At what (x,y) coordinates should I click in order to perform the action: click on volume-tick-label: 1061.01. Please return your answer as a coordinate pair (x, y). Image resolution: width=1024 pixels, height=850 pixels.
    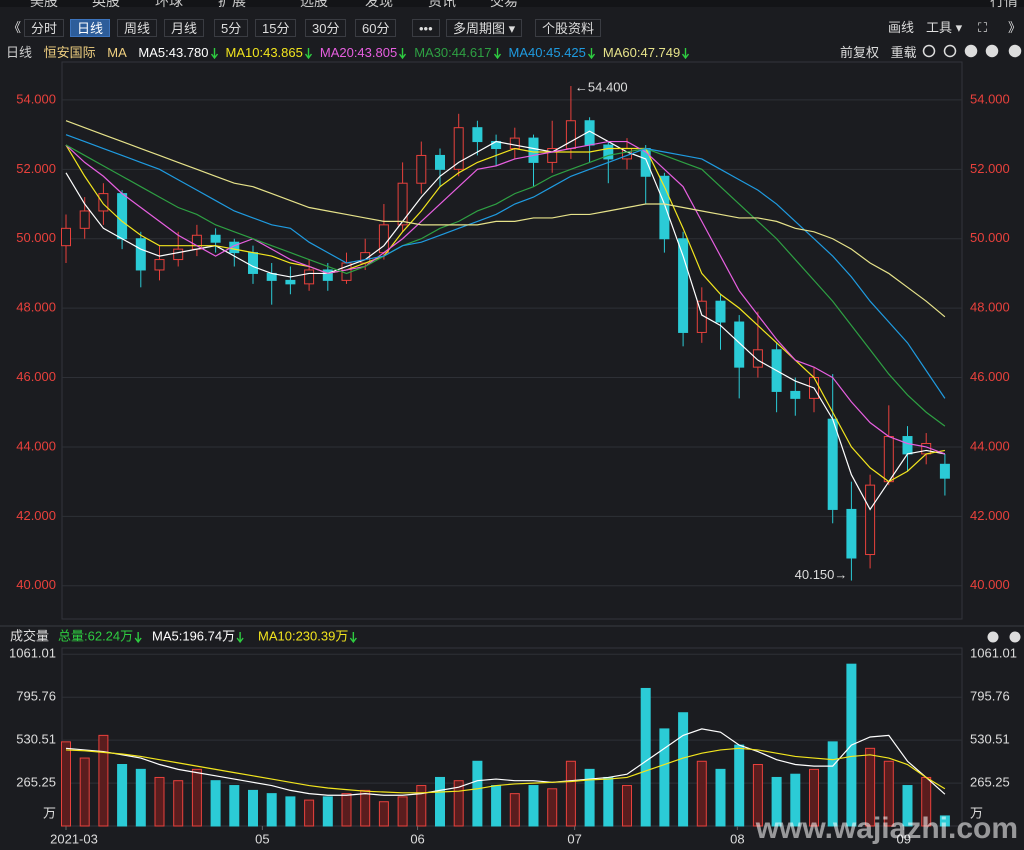
    Looking at the image, I should click on (32, 653).